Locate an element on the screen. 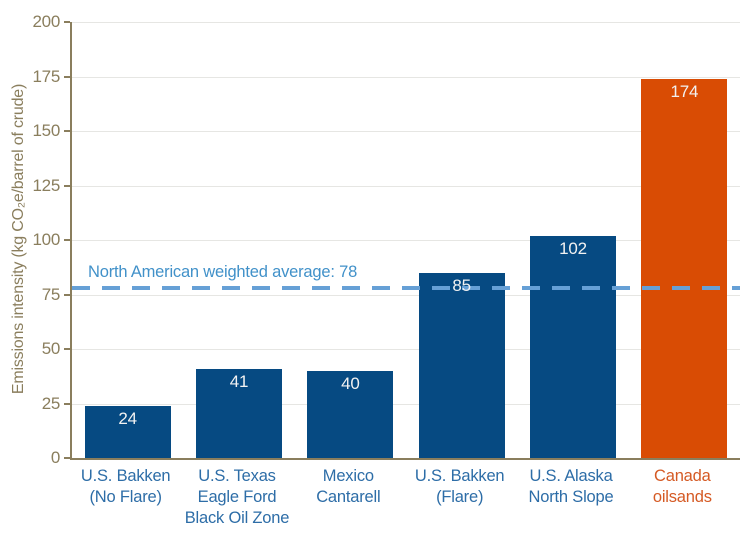 The height and width of the screenshot is (550, 750). bar-4: 85 is located at coordinates (461, 365).